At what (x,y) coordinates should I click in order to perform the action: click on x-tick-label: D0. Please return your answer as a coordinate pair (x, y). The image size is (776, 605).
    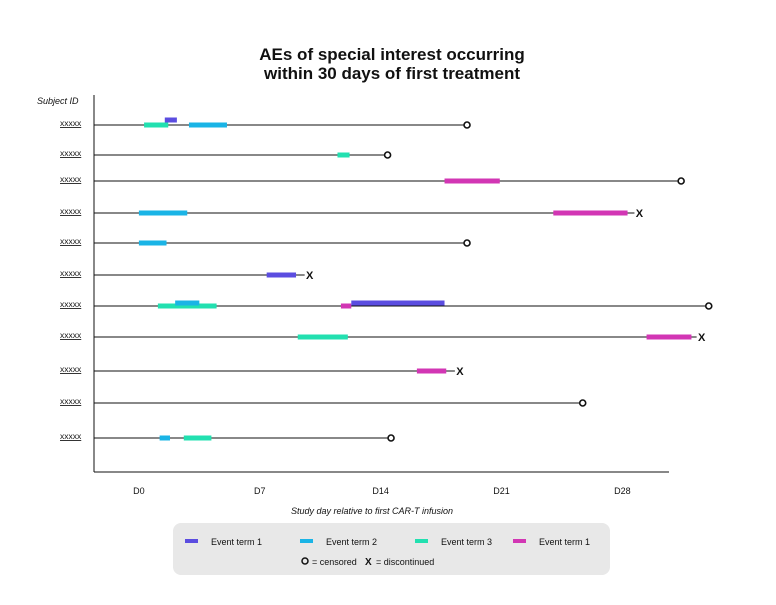
    Looking at the image, I should click on (139, 491).